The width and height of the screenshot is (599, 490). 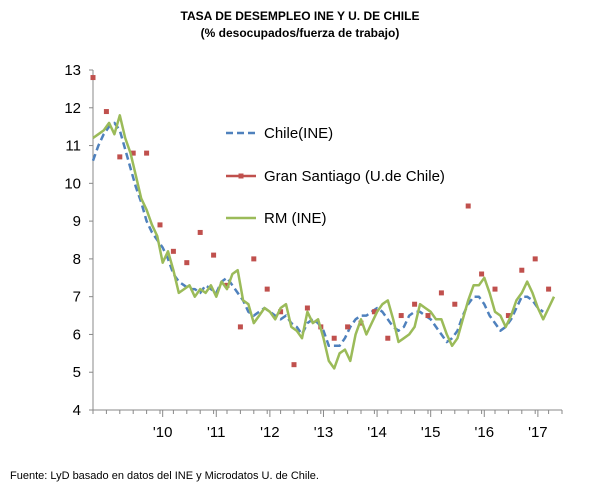 I want to click on x-tick-label: '17, so click(x=538, y=432).